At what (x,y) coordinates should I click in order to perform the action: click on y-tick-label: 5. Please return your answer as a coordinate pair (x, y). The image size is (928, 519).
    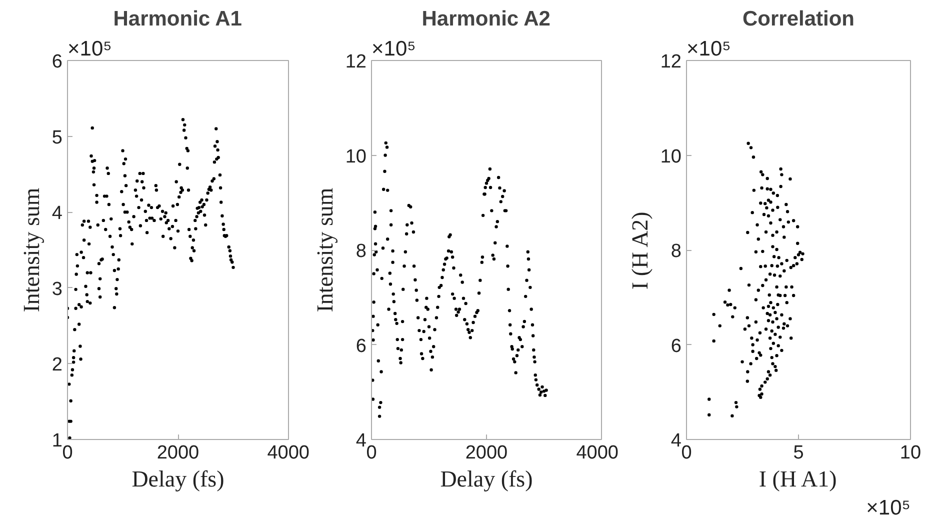
    Looking at the image, I should click on (57, 137).